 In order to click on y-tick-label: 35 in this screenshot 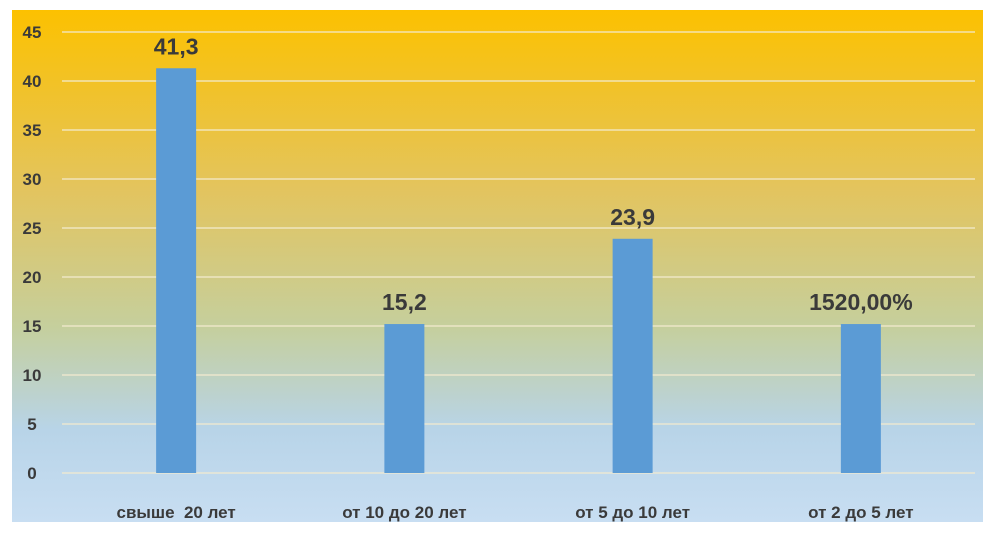, I will do `click(32, 130)`.